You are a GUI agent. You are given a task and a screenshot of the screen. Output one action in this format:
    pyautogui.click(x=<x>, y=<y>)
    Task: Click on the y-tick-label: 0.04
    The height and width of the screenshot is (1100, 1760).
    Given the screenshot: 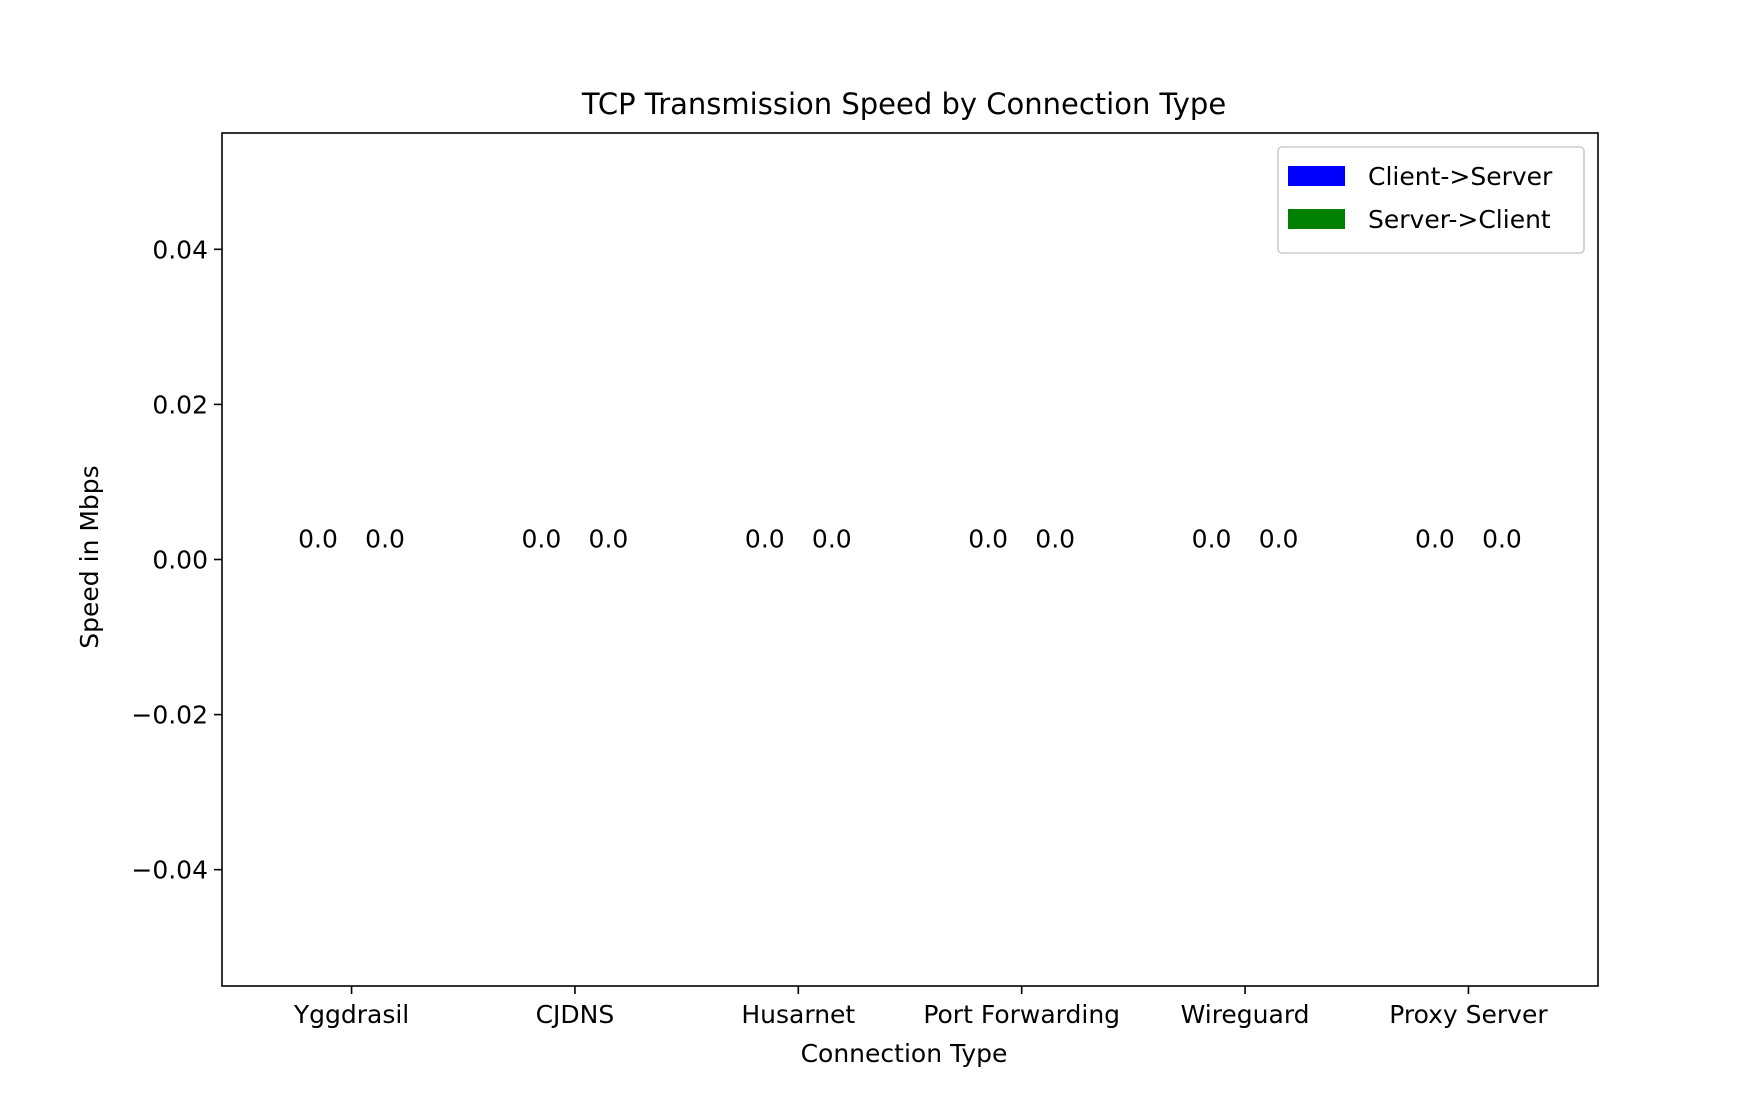 What is the action you would take?
    pyautogui.click(x=180, y=249)
    